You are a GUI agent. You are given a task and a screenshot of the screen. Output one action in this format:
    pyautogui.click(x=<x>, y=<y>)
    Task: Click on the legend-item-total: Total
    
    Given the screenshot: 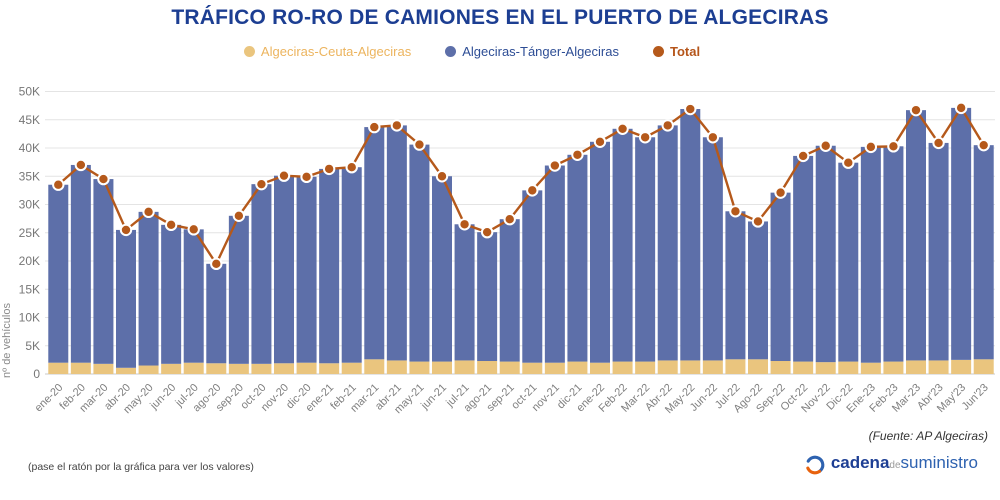 What is the action you would take?
    pyautogui.click(x=676, y=51)
    